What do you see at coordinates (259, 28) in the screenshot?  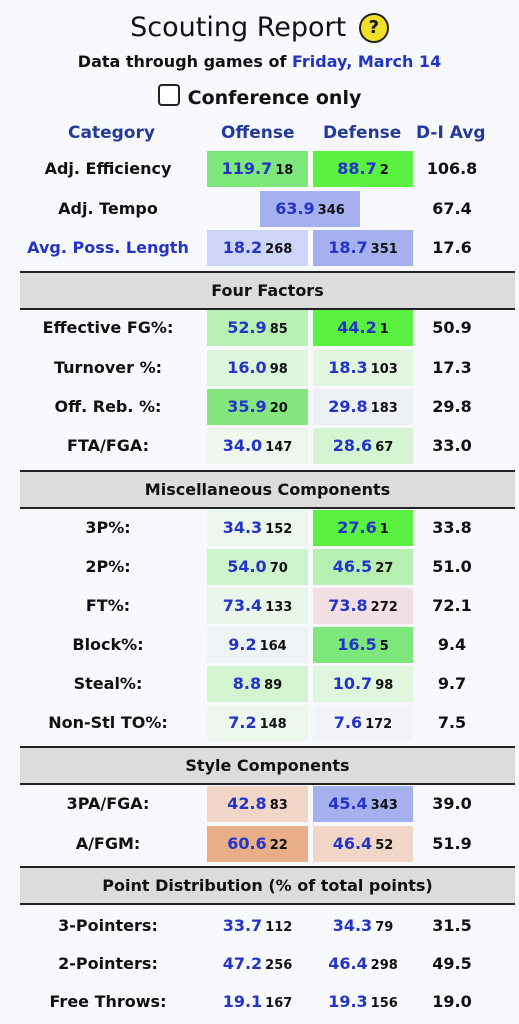 I see `page-title: Scouting Report ?` at bounding box center [259, 28].